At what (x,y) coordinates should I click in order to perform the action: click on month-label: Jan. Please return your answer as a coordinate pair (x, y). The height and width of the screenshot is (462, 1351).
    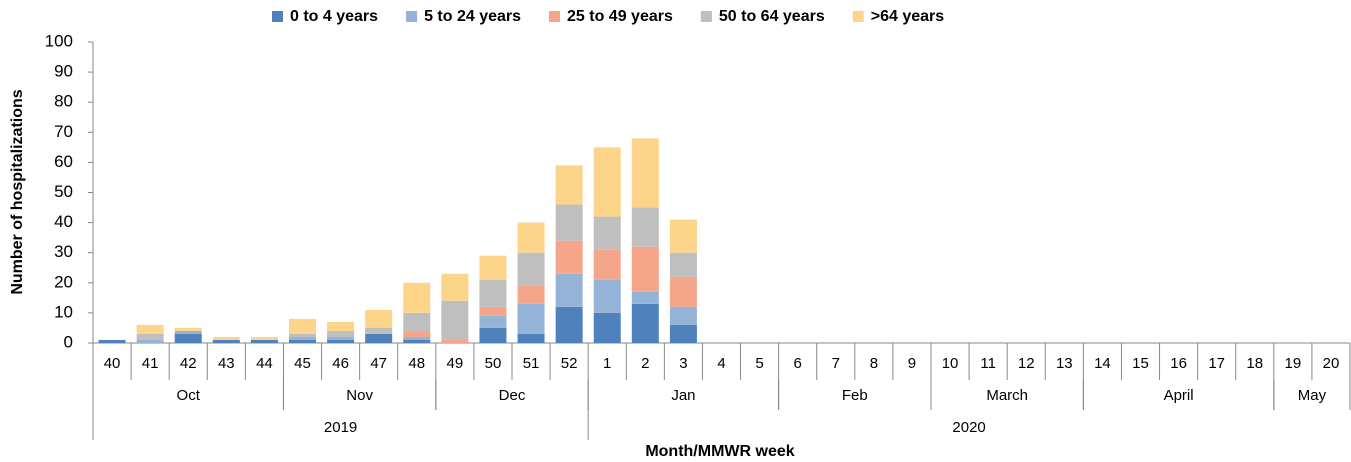
    Looking at the image, I should click on (683, 395).